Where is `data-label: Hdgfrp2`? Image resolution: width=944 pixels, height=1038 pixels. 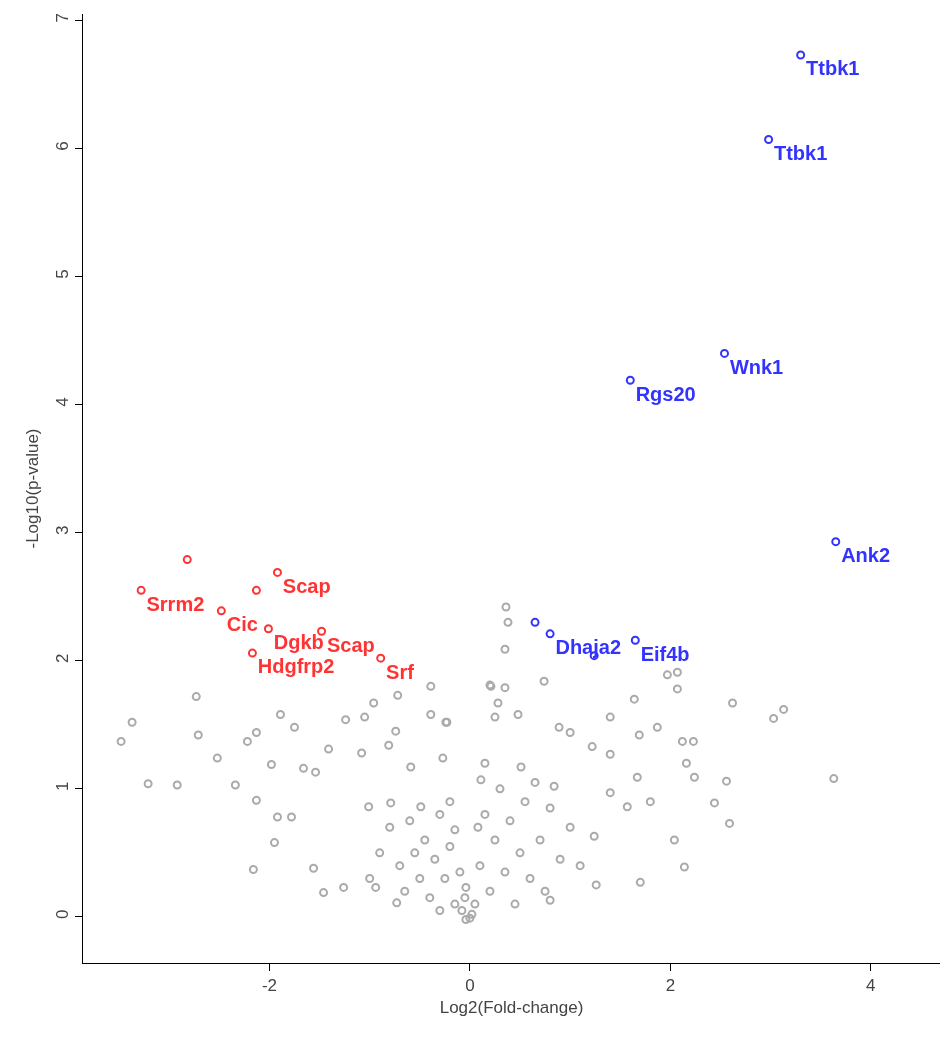
data-label: Hdgfrp2 is located at coordinates (296, 666).